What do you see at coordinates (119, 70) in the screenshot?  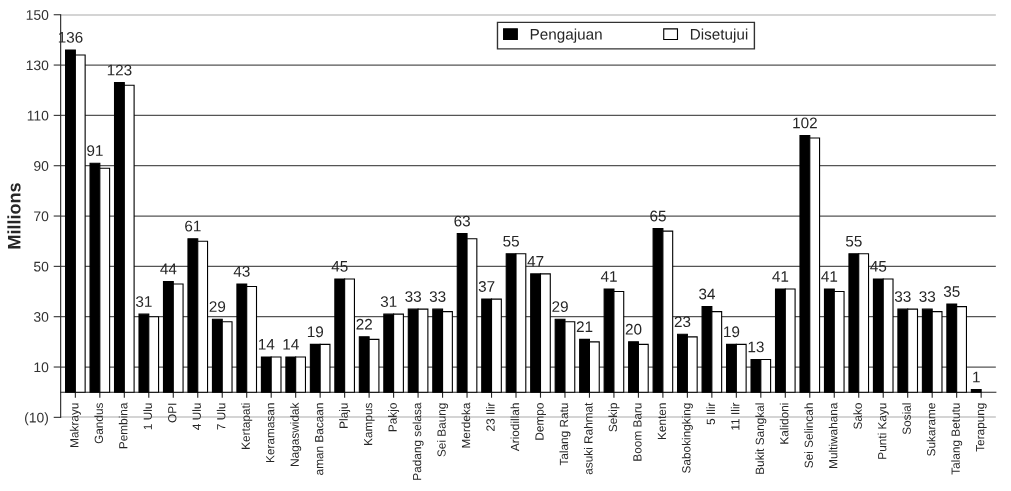 I see `data-label: 123` at bounding box center [119, 70].